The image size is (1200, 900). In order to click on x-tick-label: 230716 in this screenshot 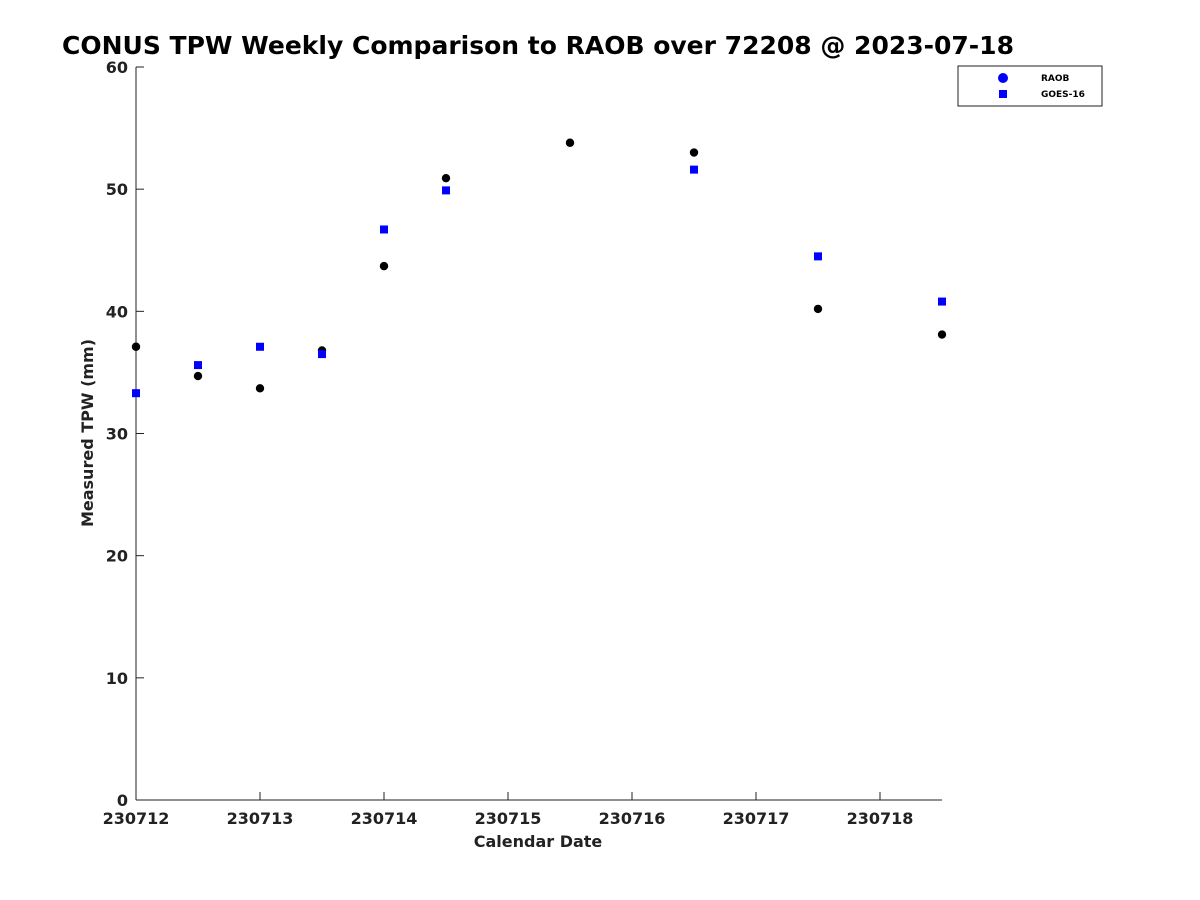, I will do `click(632, 818)`.